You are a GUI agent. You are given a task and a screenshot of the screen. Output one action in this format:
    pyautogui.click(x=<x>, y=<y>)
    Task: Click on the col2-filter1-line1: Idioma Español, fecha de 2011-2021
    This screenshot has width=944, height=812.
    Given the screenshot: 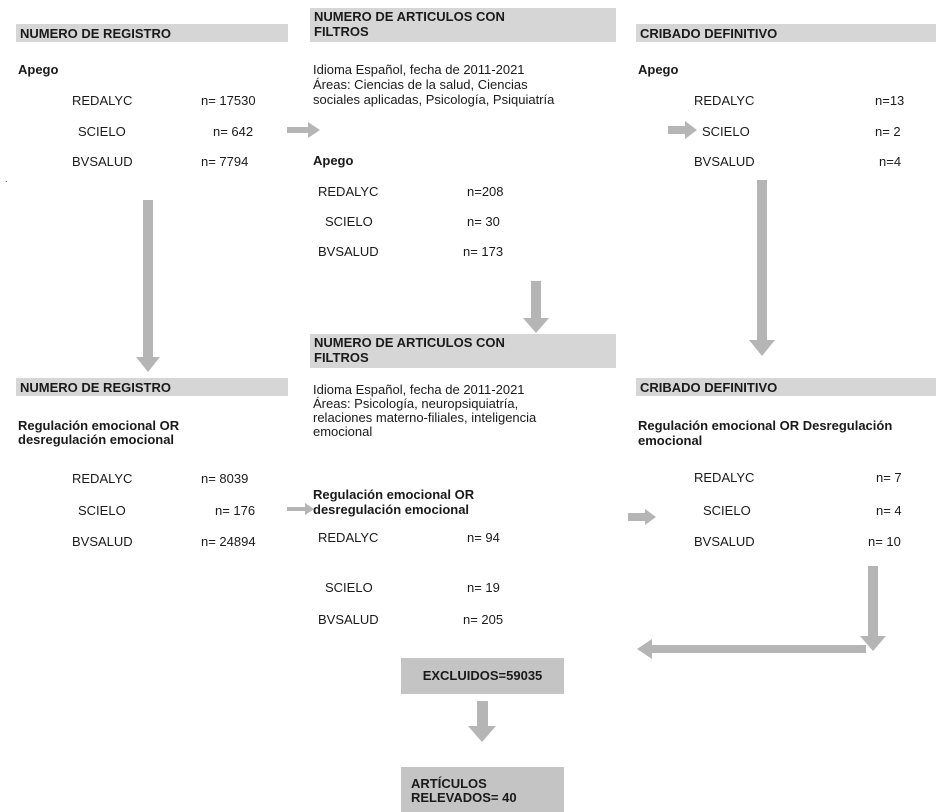 What is the action you would take?
    pyautogui.click(x=419, y=69)
    